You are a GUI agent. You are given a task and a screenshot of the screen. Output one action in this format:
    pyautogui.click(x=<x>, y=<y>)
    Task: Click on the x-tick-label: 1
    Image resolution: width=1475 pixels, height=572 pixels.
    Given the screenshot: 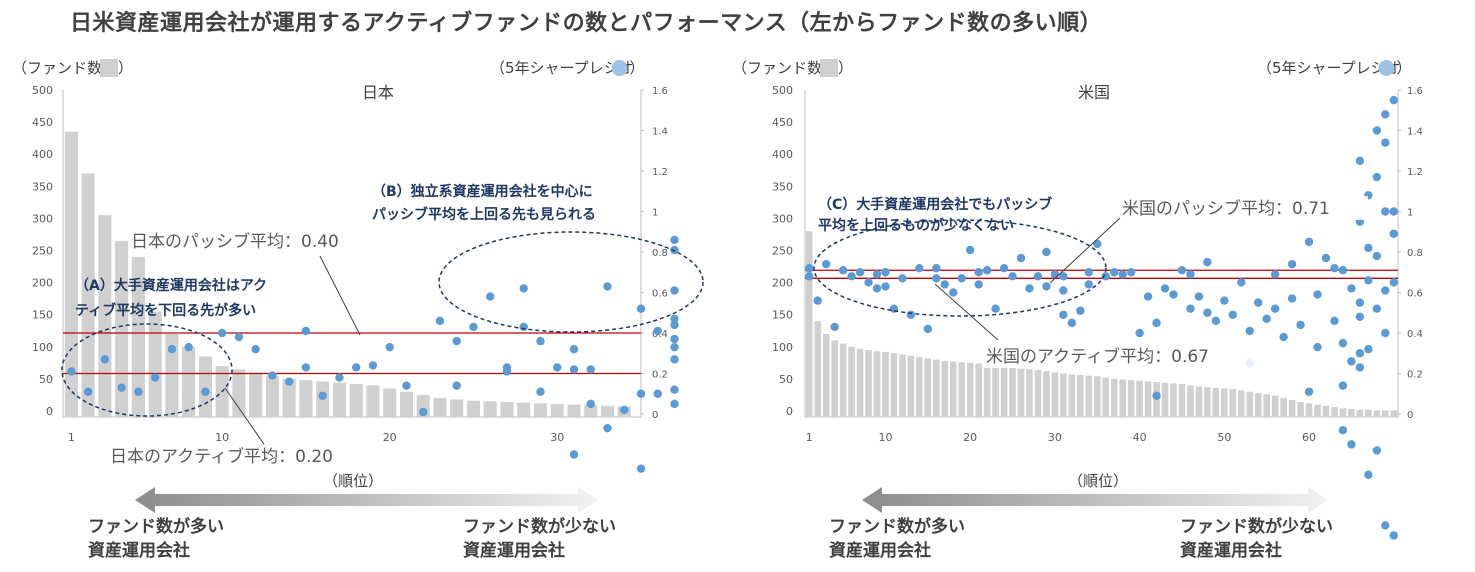 What is the action you would take?
    pyautogui.click(x=71, y=437)
    